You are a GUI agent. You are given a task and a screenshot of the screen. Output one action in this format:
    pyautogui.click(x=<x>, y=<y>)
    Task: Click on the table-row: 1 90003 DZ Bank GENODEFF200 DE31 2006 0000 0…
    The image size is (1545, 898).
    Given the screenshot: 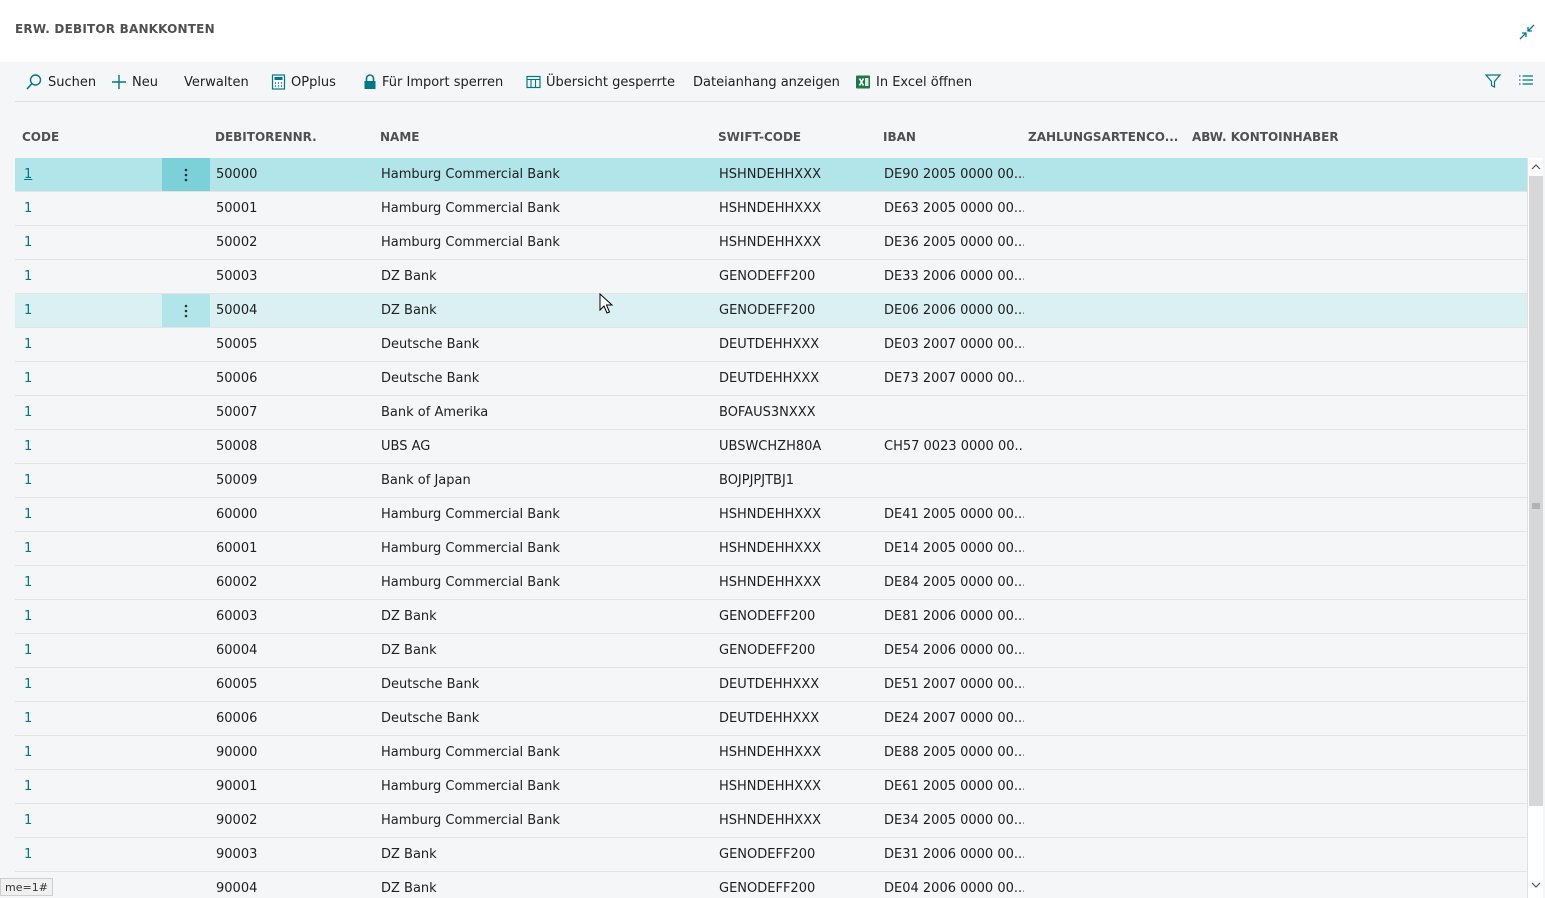 What is the action you would take?
    pyautogui.click(x=771, y=855)
    